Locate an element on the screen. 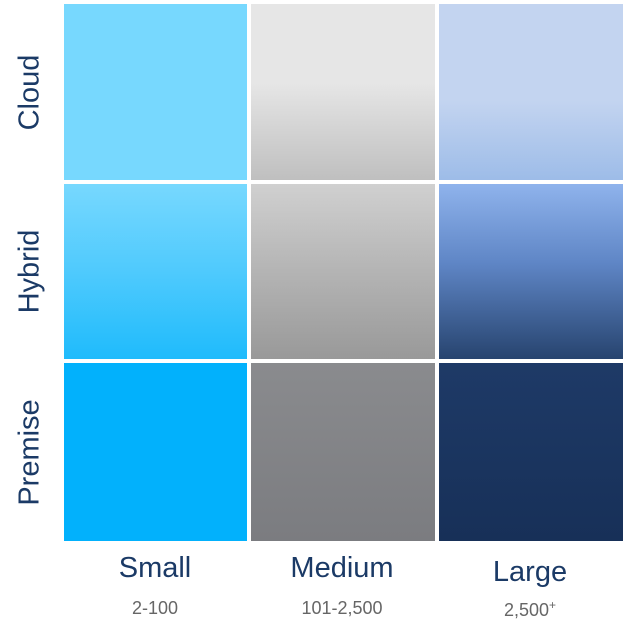 This screenshot has width=623, height=628. col-label-medium: Medium is located at coordinates (342, 568).